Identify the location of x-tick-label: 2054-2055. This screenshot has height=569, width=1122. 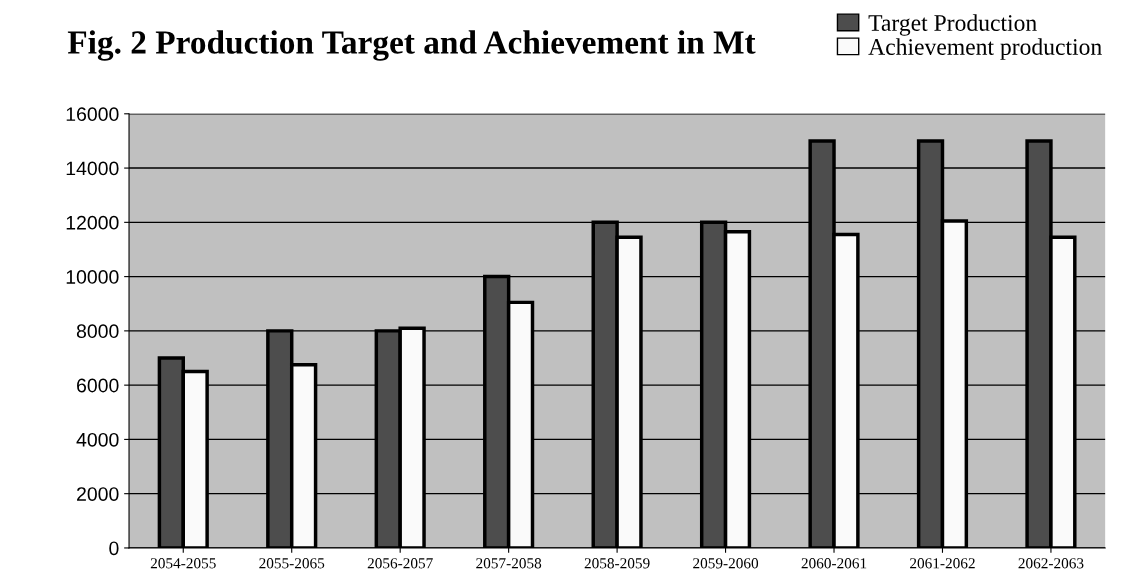
(183, 563).